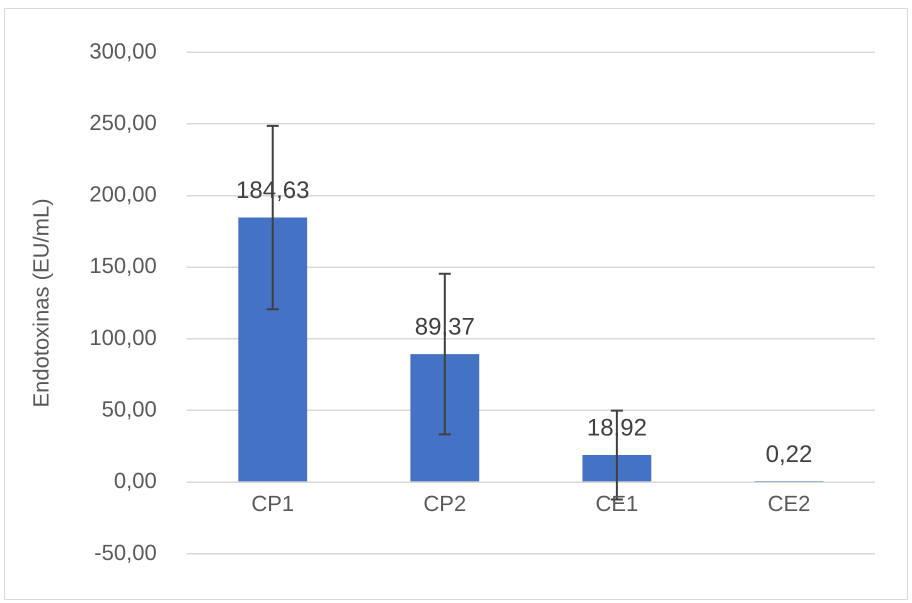  What do you see at coordinates (444, 503) in the screenshot?
I see `x-tick-label: CP2` at bounding box center [444, 503].